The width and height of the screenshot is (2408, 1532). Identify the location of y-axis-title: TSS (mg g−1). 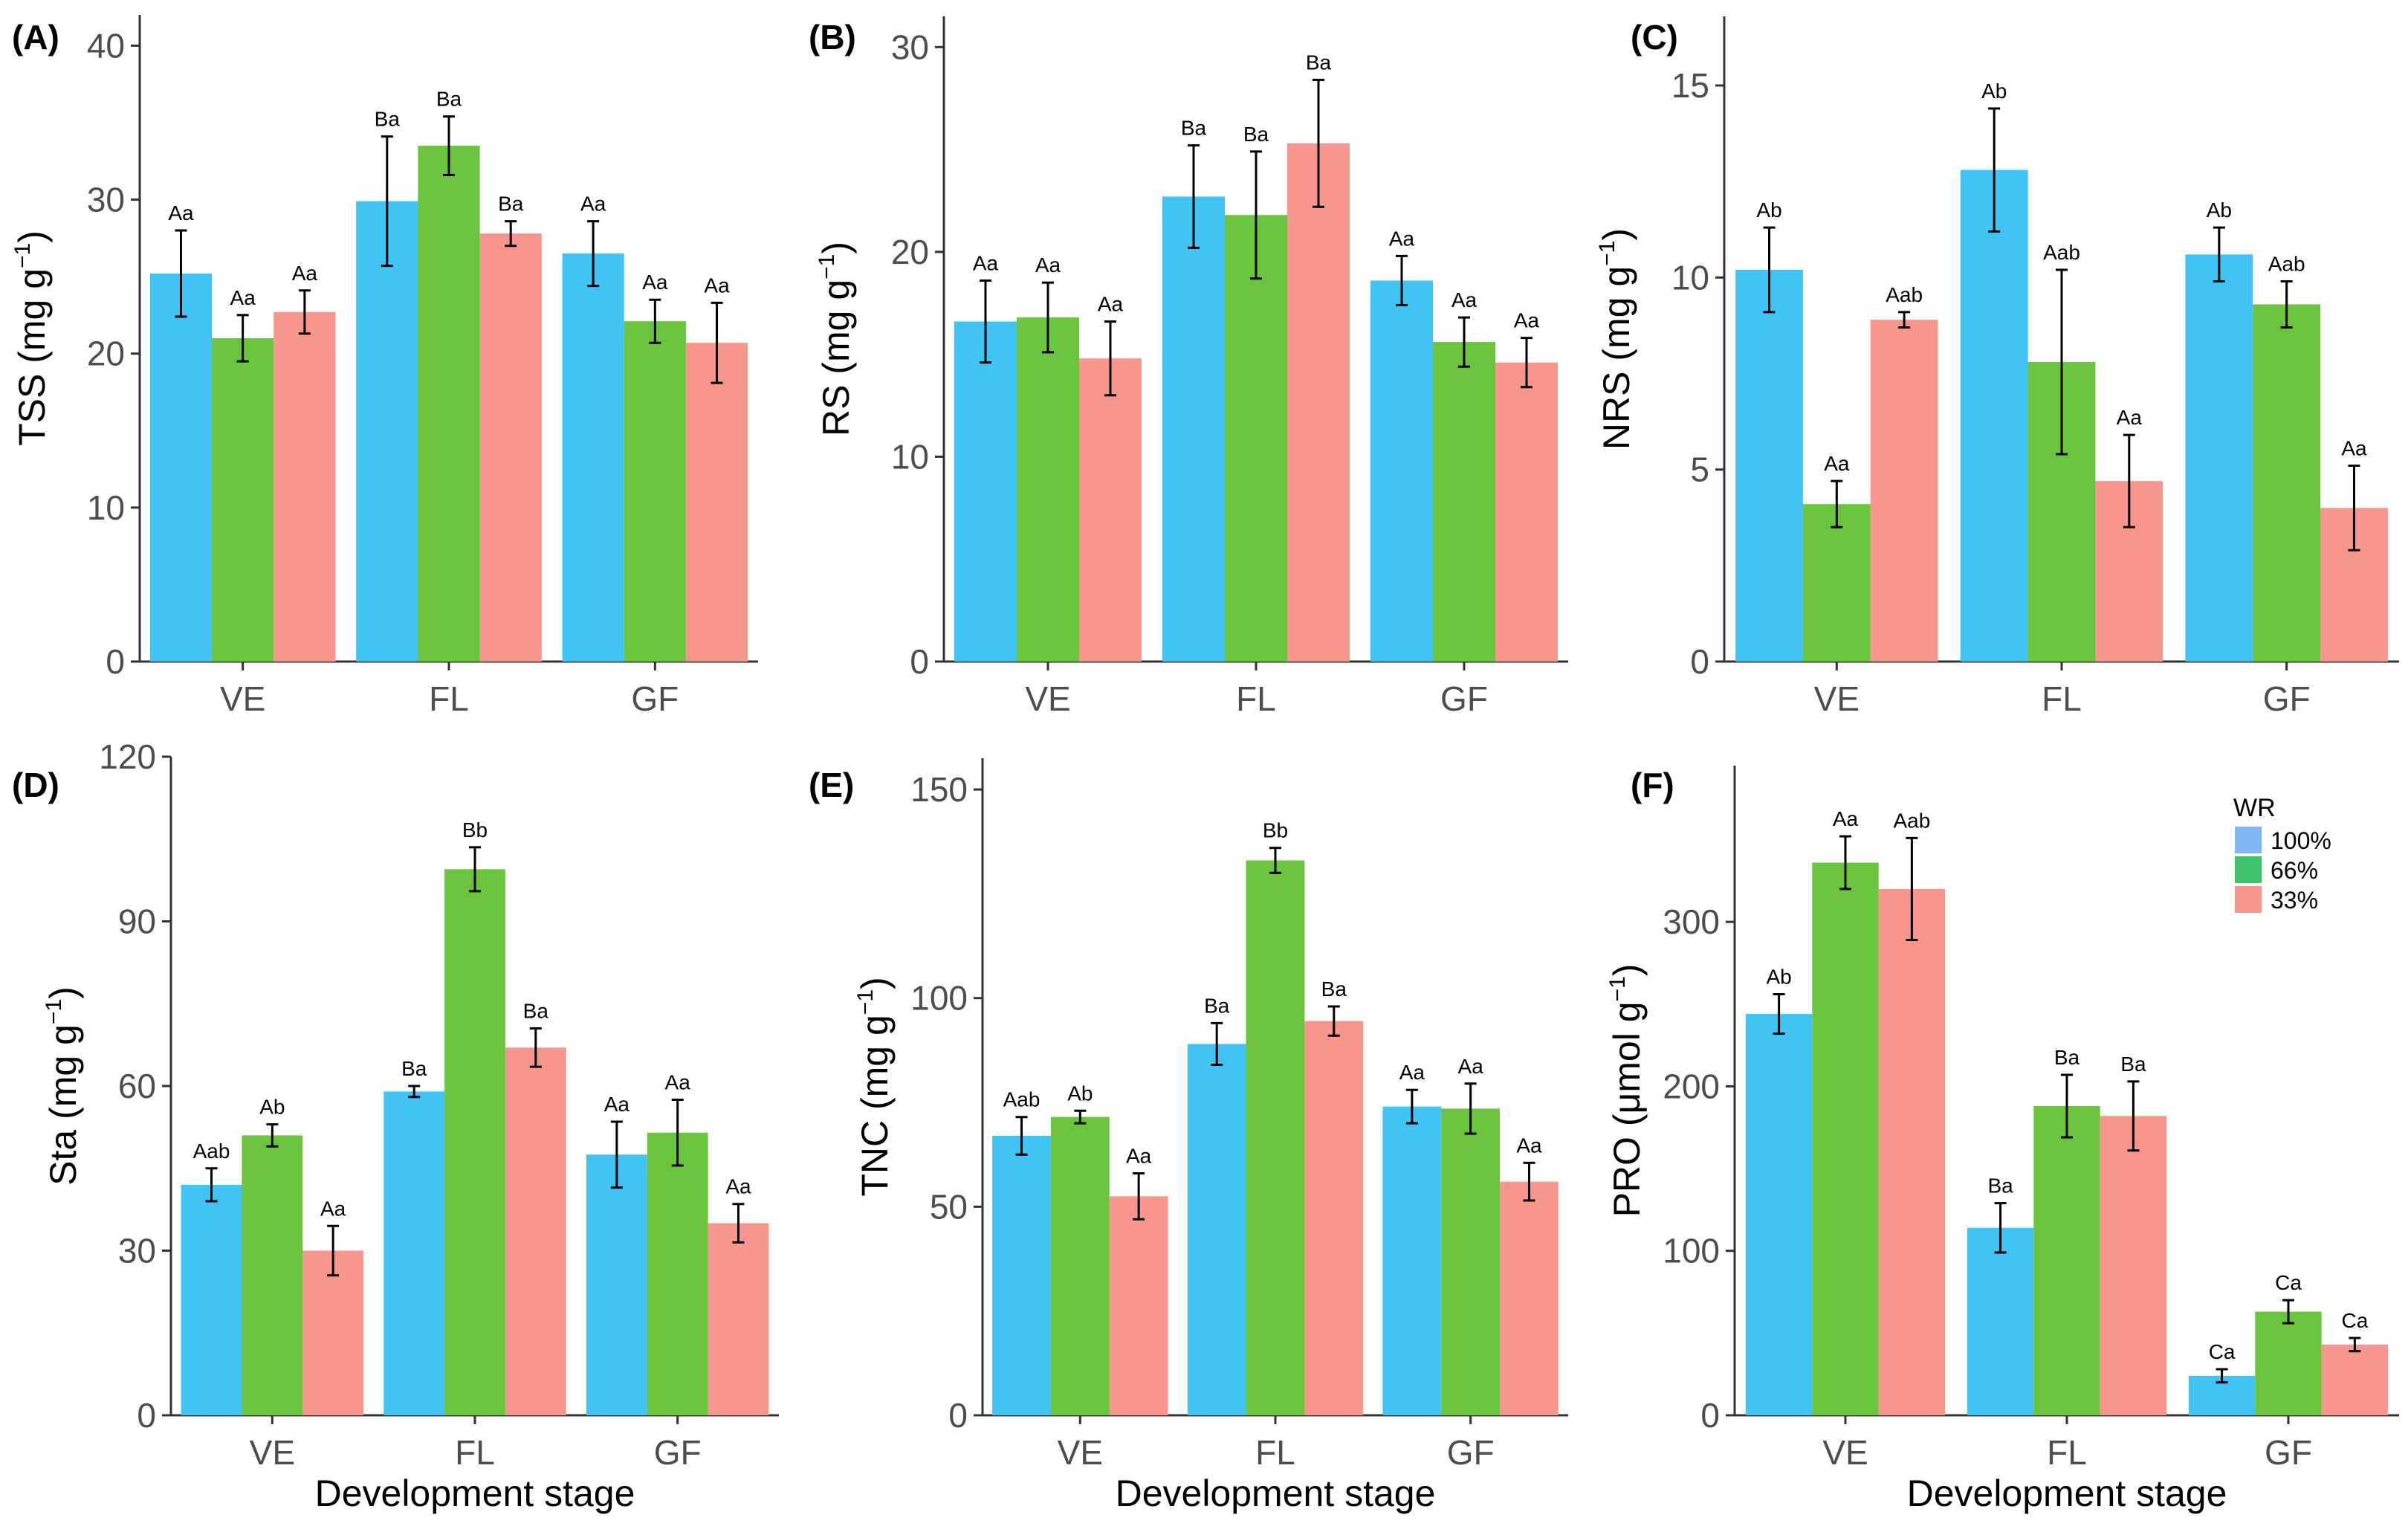
(31, 338).